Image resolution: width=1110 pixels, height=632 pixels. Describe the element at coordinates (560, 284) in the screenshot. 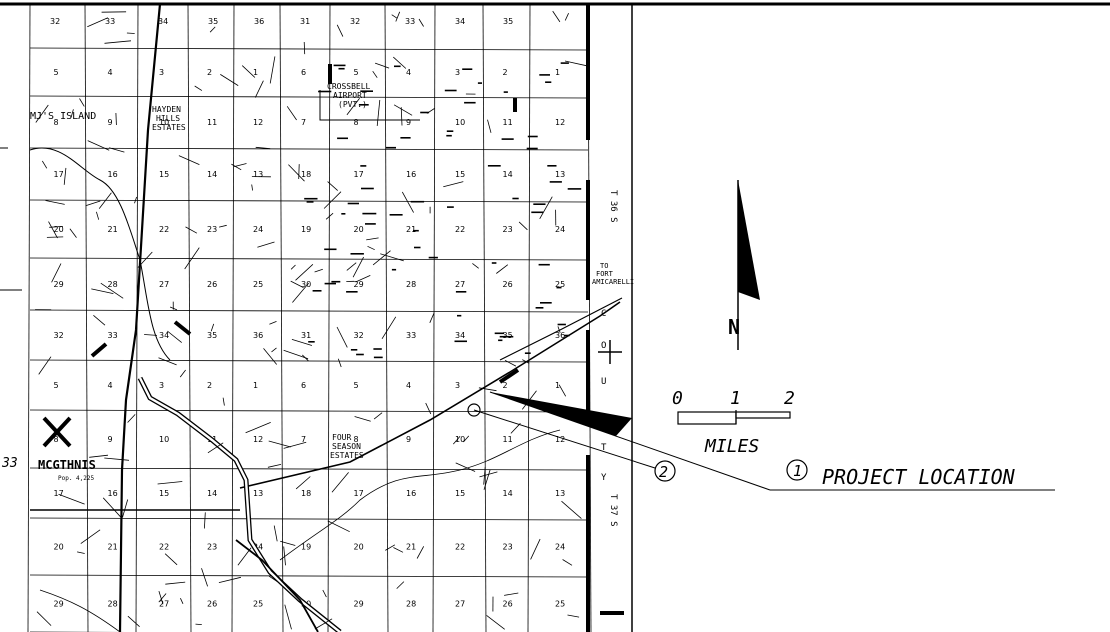

I see `section-number: 25` at that location.